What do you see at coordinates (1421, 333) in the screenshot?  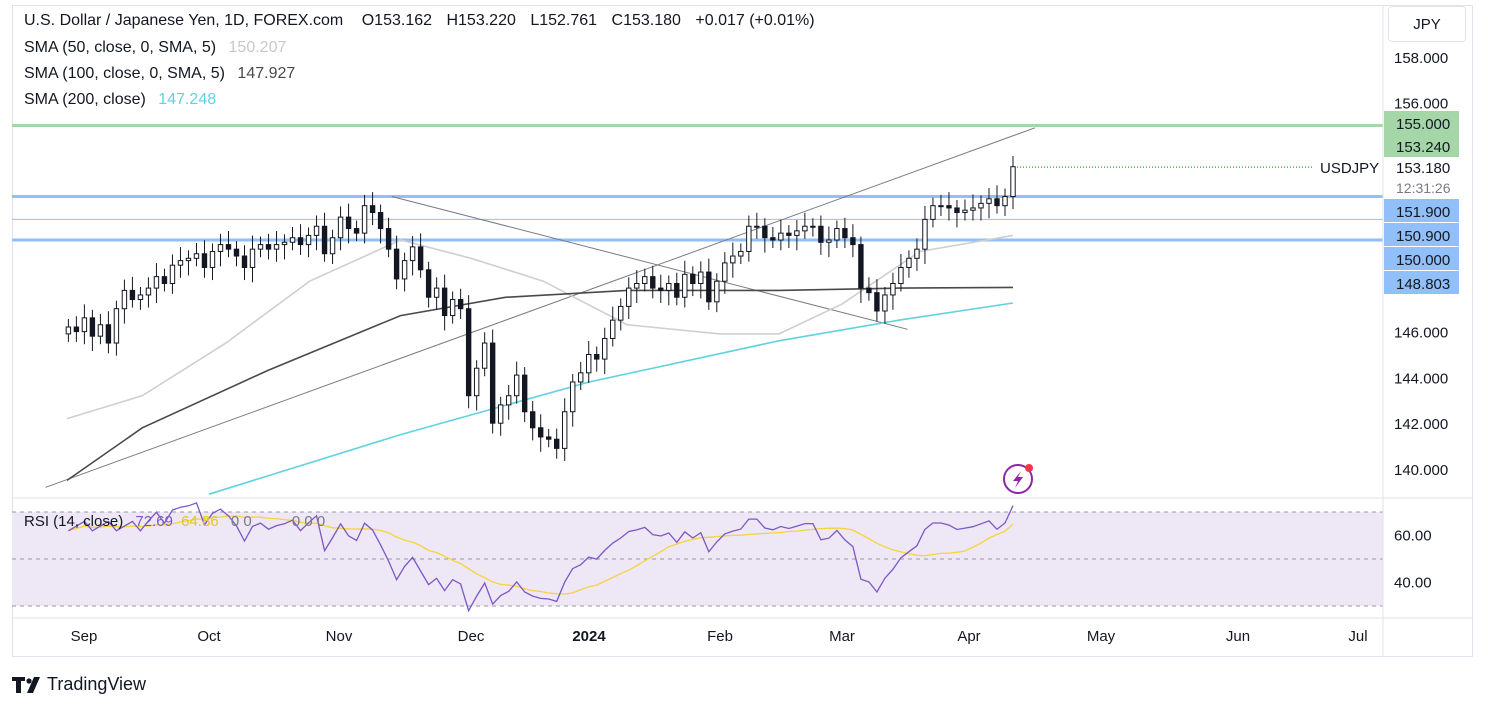 I see `price-tick: 146.000` at bounding box center [1421, 333].